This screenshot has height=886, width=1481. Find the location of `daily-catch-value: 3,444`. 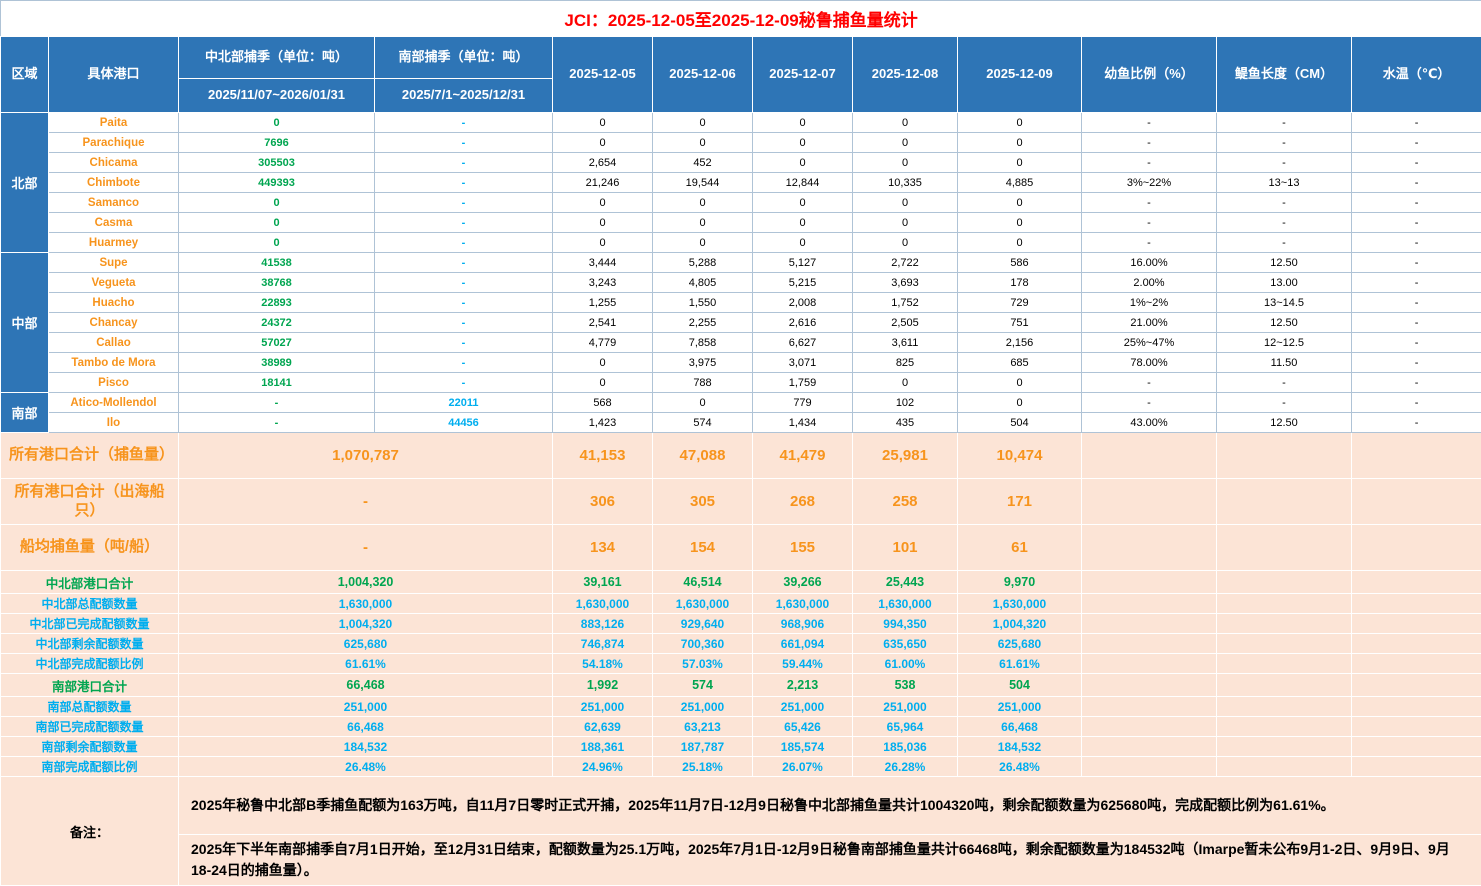

daily-catch-value: 3,444 is located at coordinates (603, 263).